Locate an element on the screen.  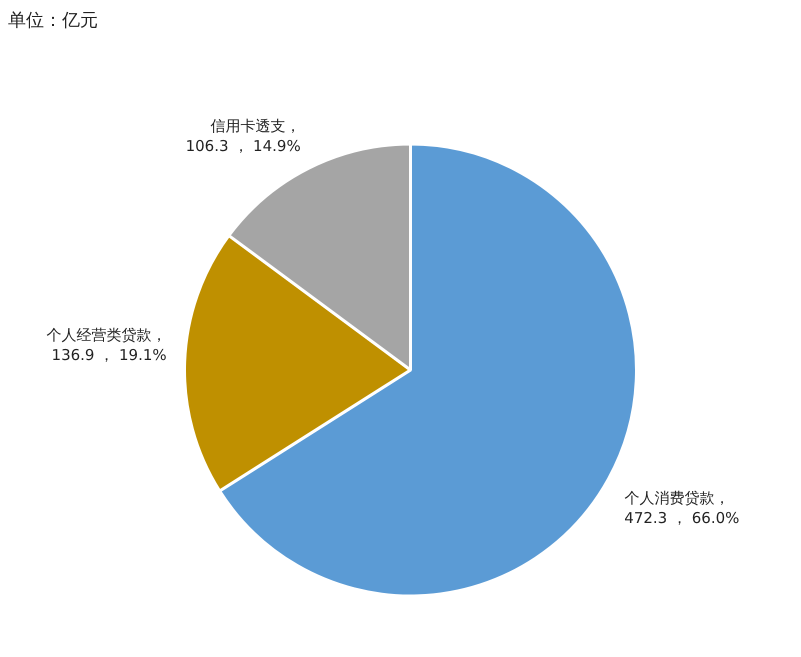
slice-label: 个人消费贷款 is located at coordinates (669, 497).